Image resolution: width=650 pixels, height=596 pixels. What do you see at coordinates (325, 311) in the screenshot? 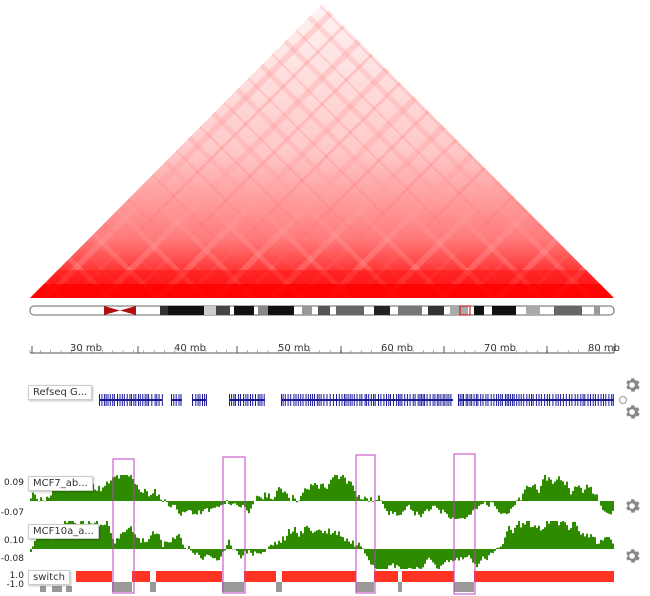
I see `chromosome-ideogram` at bounding box center [325, 311].